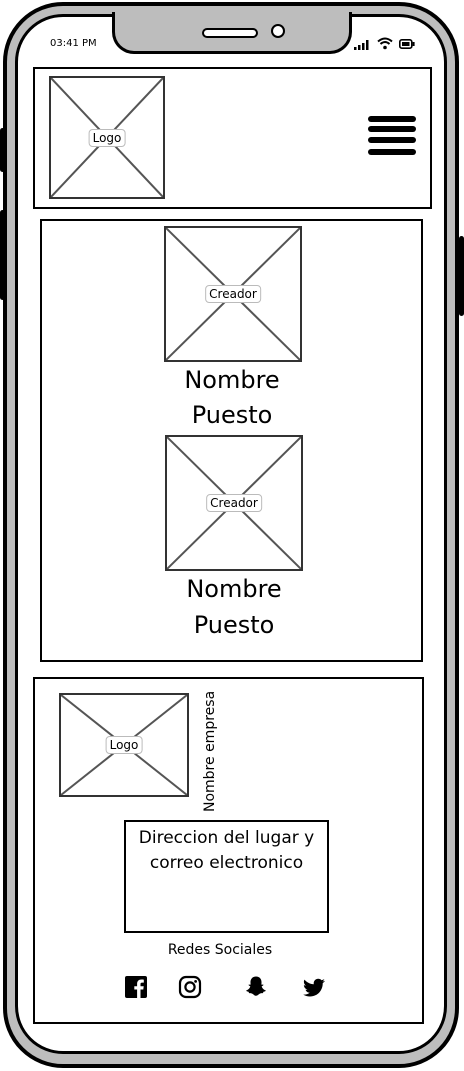 This screenshot has width=464, height=1071. I want to click on battery-icon, so click(407, 44).